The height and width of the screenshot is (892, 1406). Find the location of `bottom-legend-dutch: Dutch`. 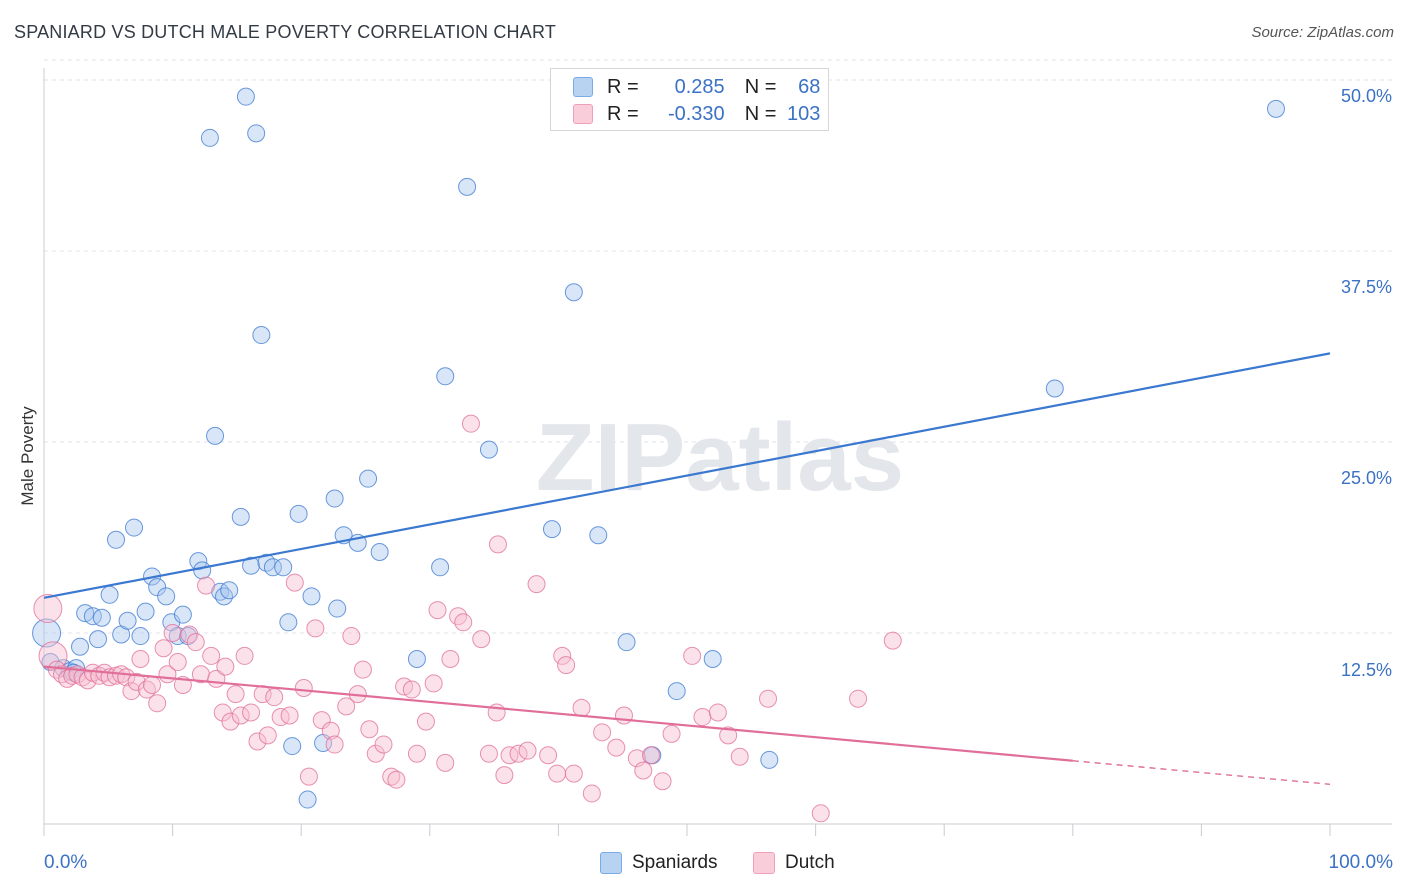

bottom-legend-dutch: Dutch is located at coordinates (794, 863).